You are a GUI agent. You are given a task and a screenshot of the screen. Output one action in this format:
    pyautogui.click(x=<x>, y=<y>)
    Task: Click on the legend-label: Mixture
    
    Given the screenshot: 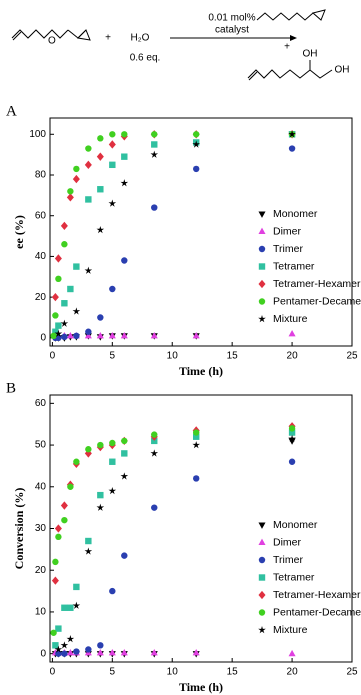 What is the action you would take?
    pyautogui.click(x=290, y=319)
    